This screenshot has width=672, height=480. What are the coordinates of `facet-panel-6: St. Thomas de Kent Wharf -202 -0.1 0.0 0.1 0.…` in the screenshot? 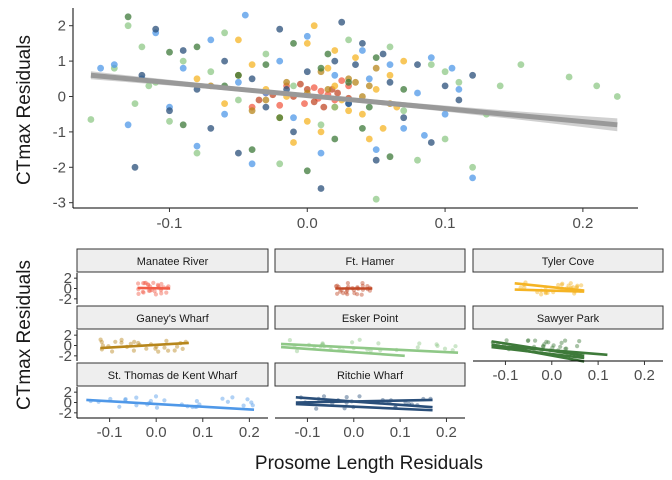 It's located at (164, 401).